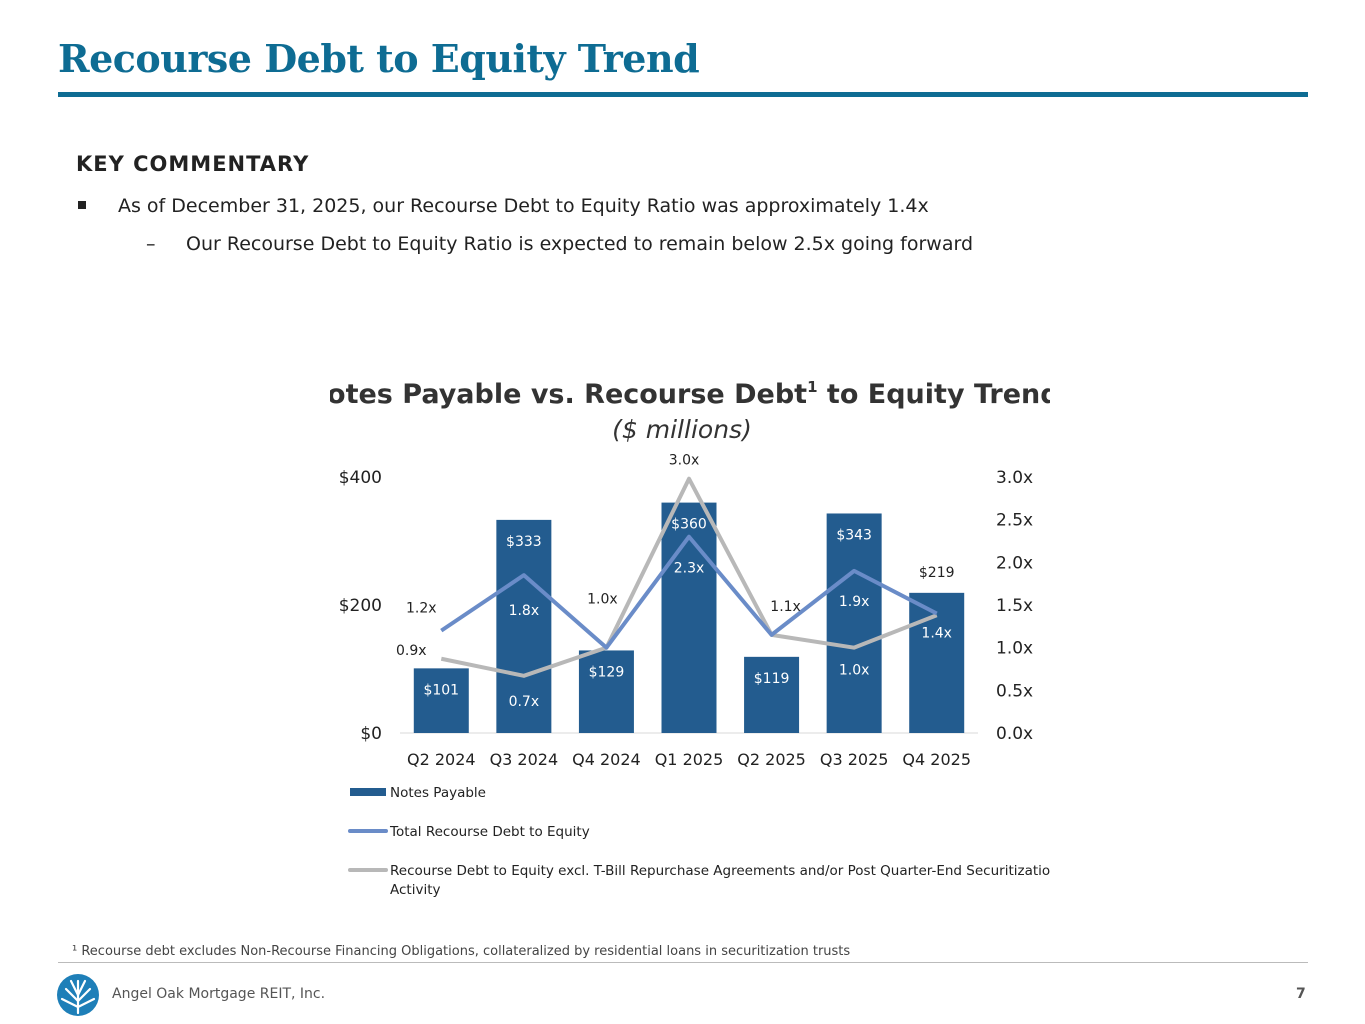 This screenshot has height=1024, width=1365. What do you see at coordinates (812, 387) in the screenshot?
I see `chart-title-superscript: 1` at bounding box center [812, 387].